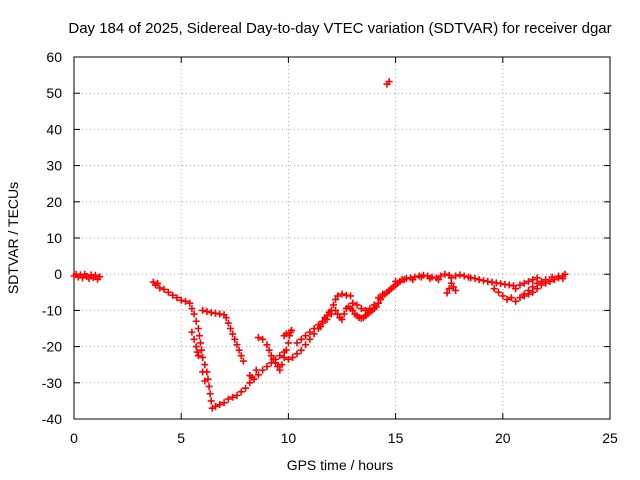  What do you see at coordinates (344, 438) in the screenshot?
I see `x-tick-labels: 0 5 10 15 20 25` at bounding box center [344, 438].